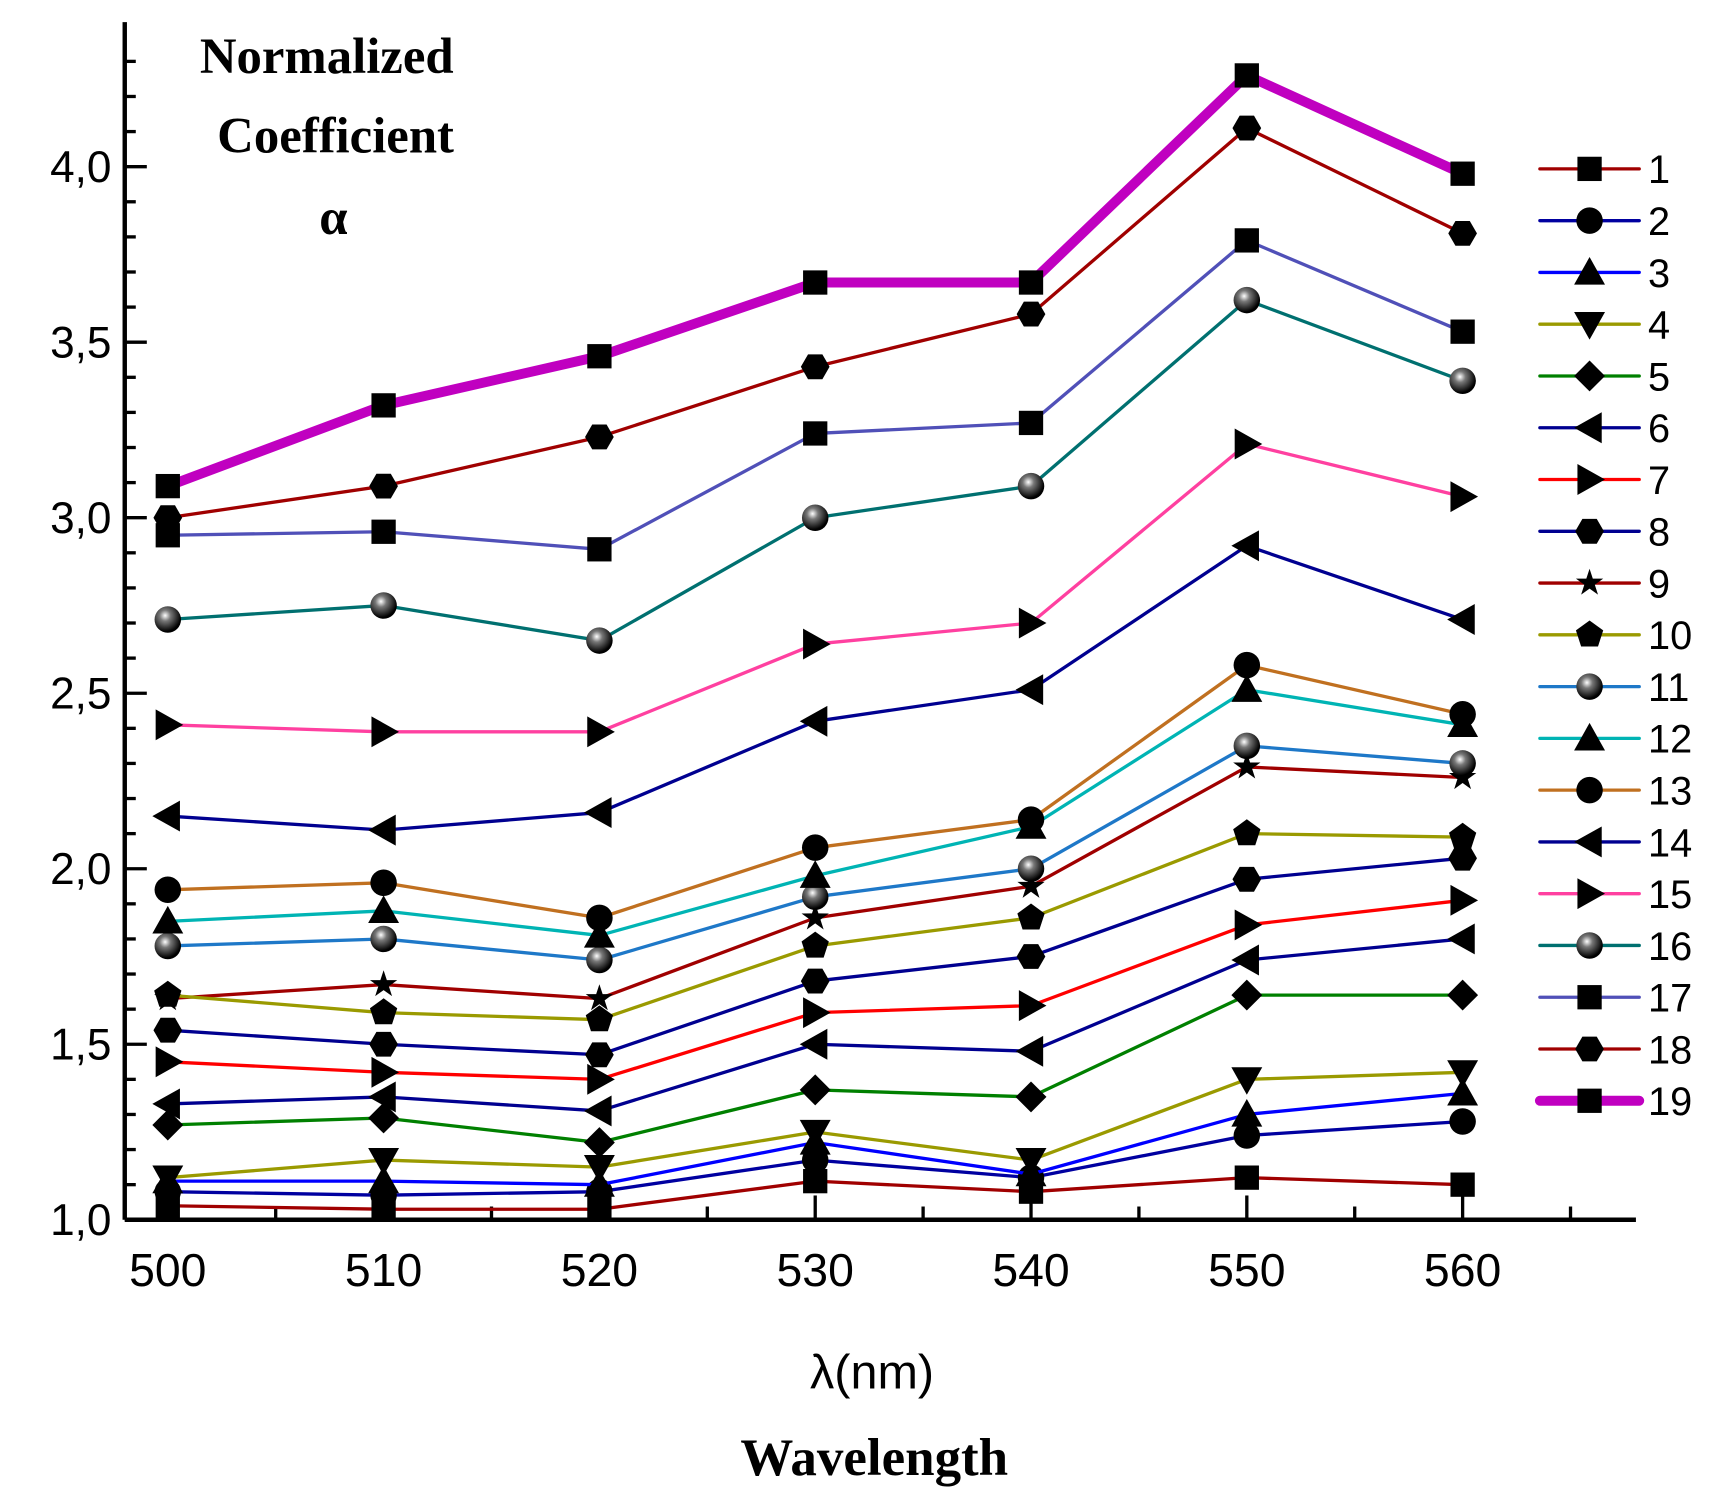  What do you see at coordinates (1615, 843) in the screenshot?
I see `legend-item-14: 14` at bounding box center [1615, 843].